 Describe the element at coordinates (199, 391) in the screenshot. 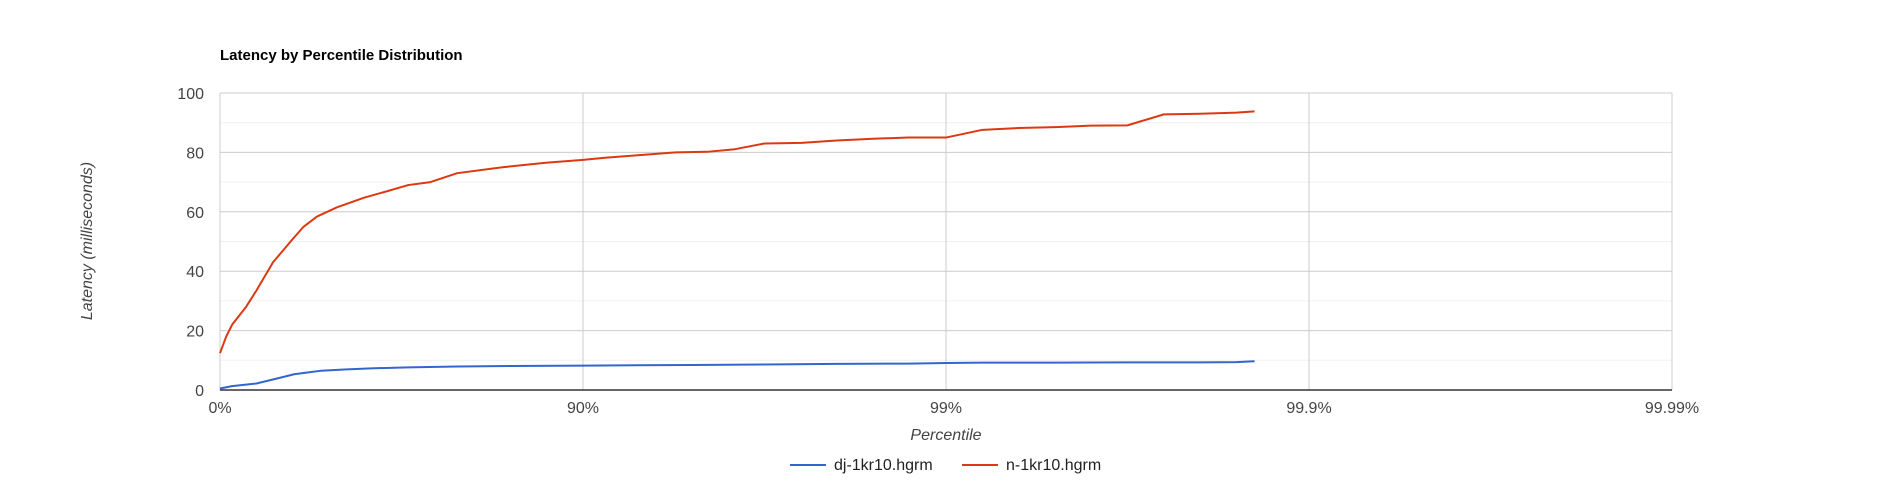

I see `y-tick-label: 0` at that location.